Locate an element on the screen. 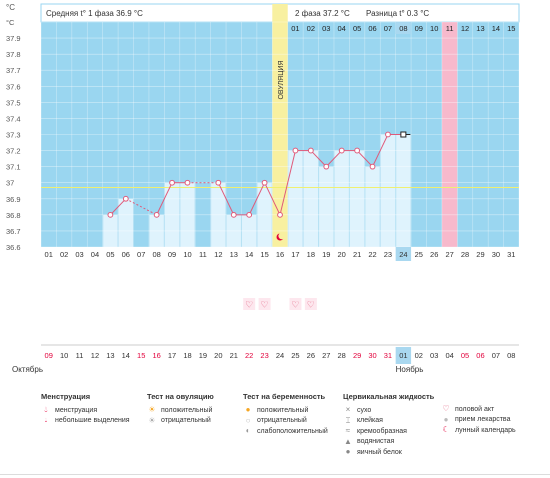  date-label: 16 is located at coordinates (280, 254).